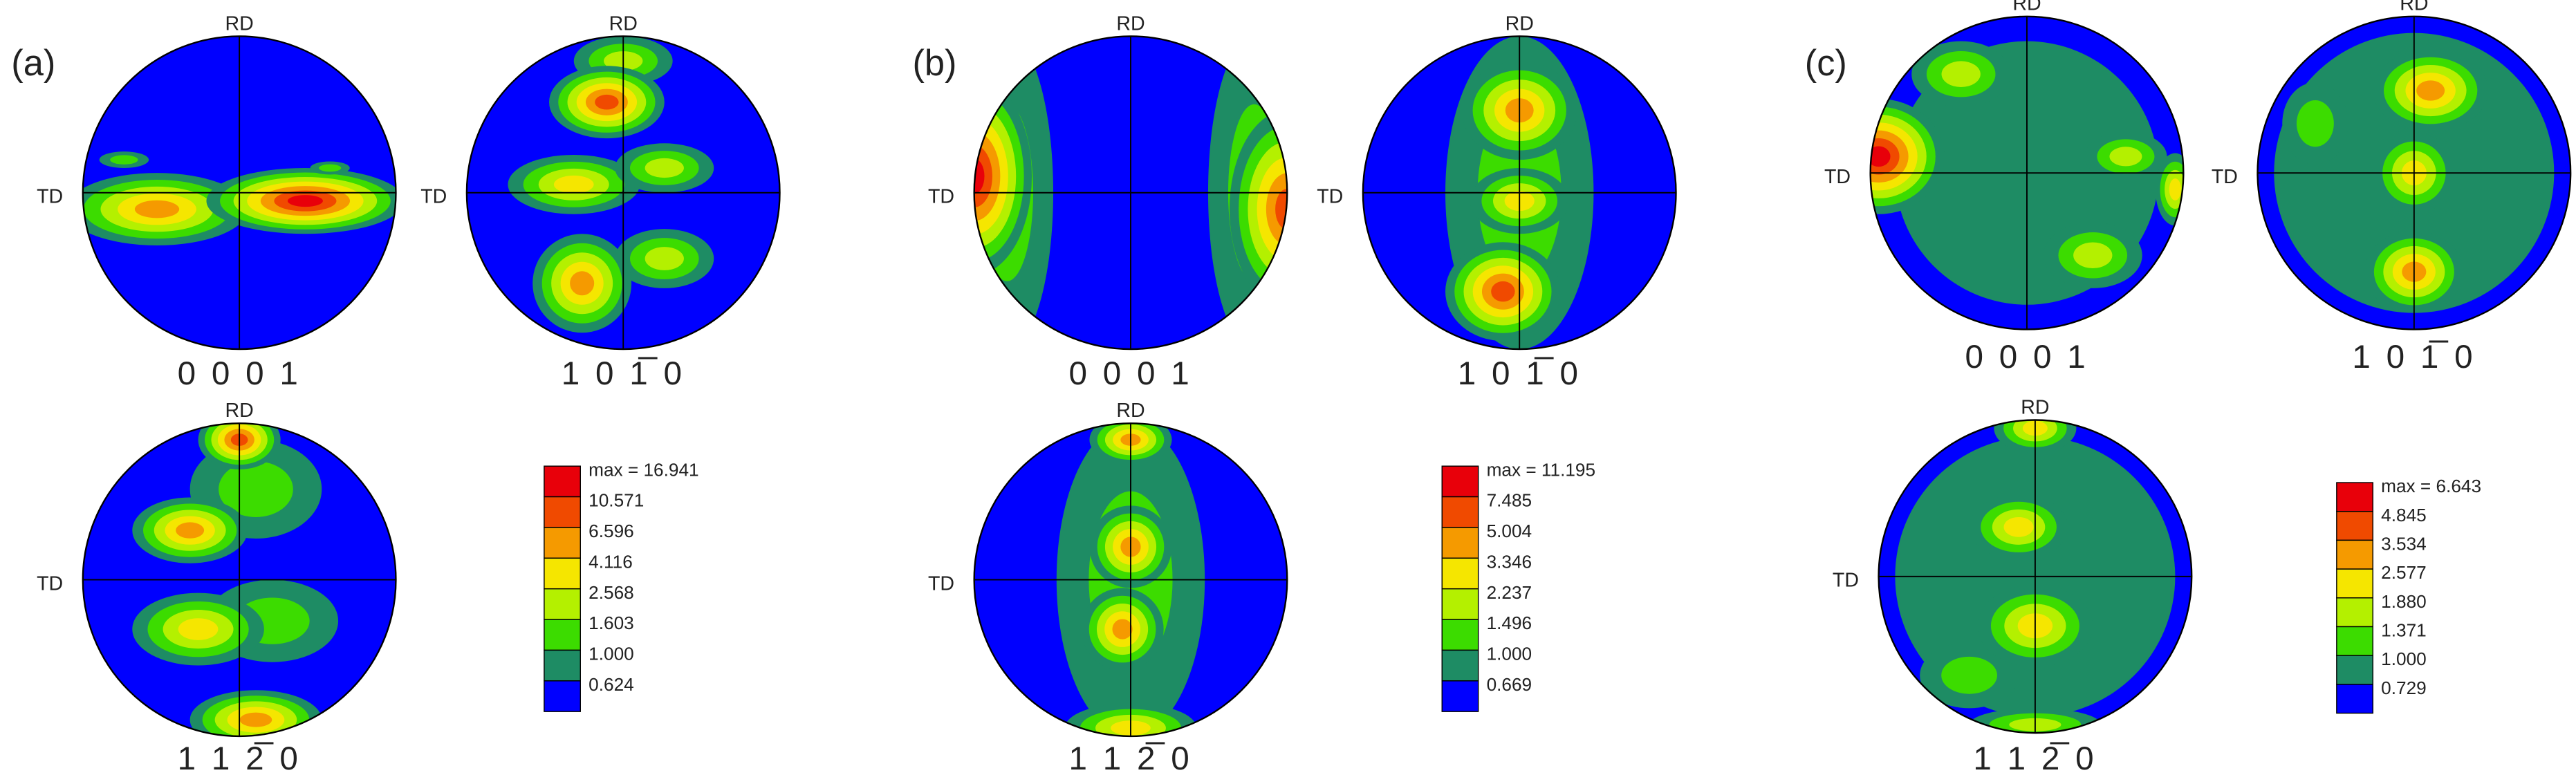  I want to click on legend-label: 0.669, so click(1510, 684).